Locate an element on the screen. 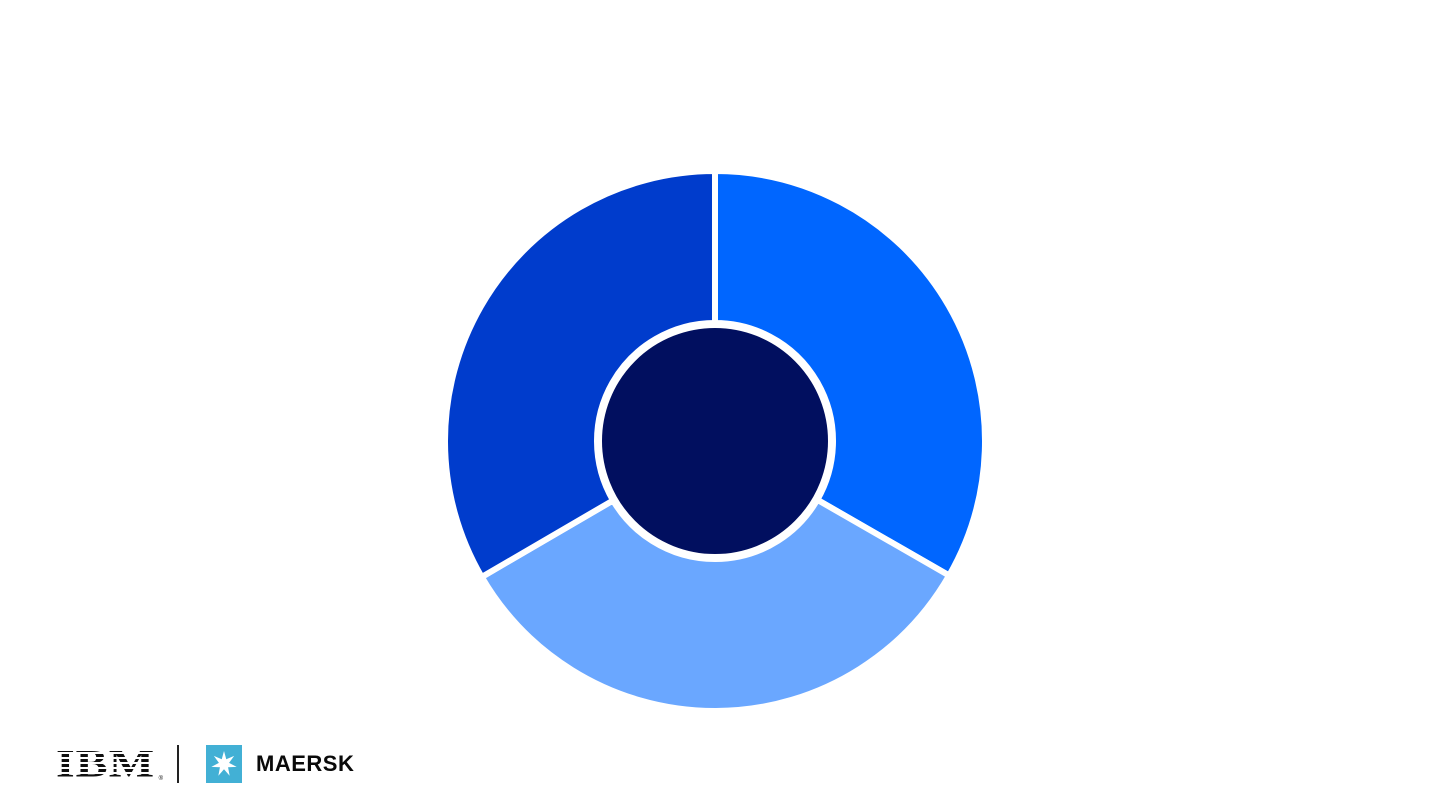  seven-pointed-star-icon is located at coordinates (224, 763).